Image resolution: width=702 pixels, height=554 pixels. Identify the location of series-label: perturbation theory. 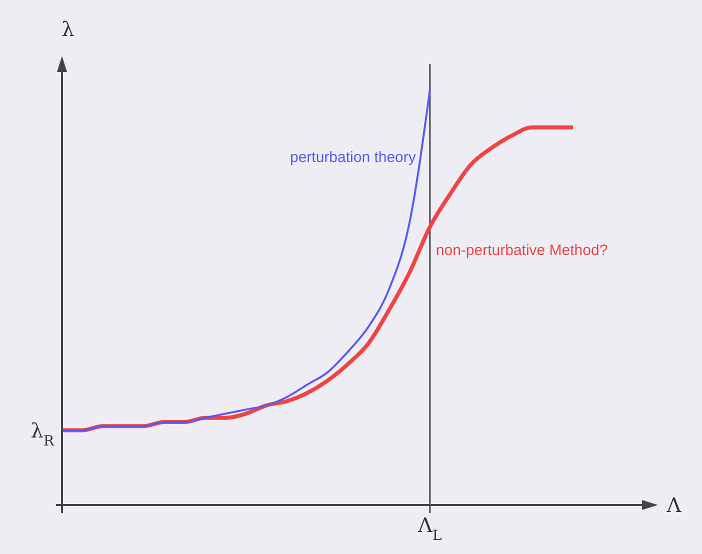
(353, 157).